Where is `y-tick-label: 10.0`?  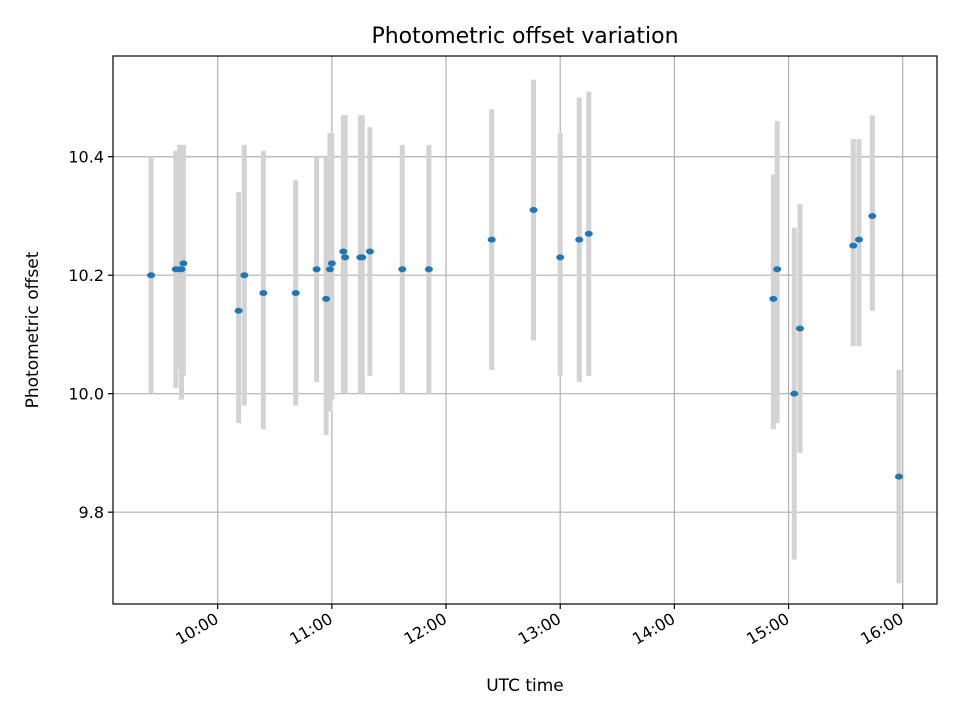 y-tick-label: 10.0 is located at coordinates (86, 394).